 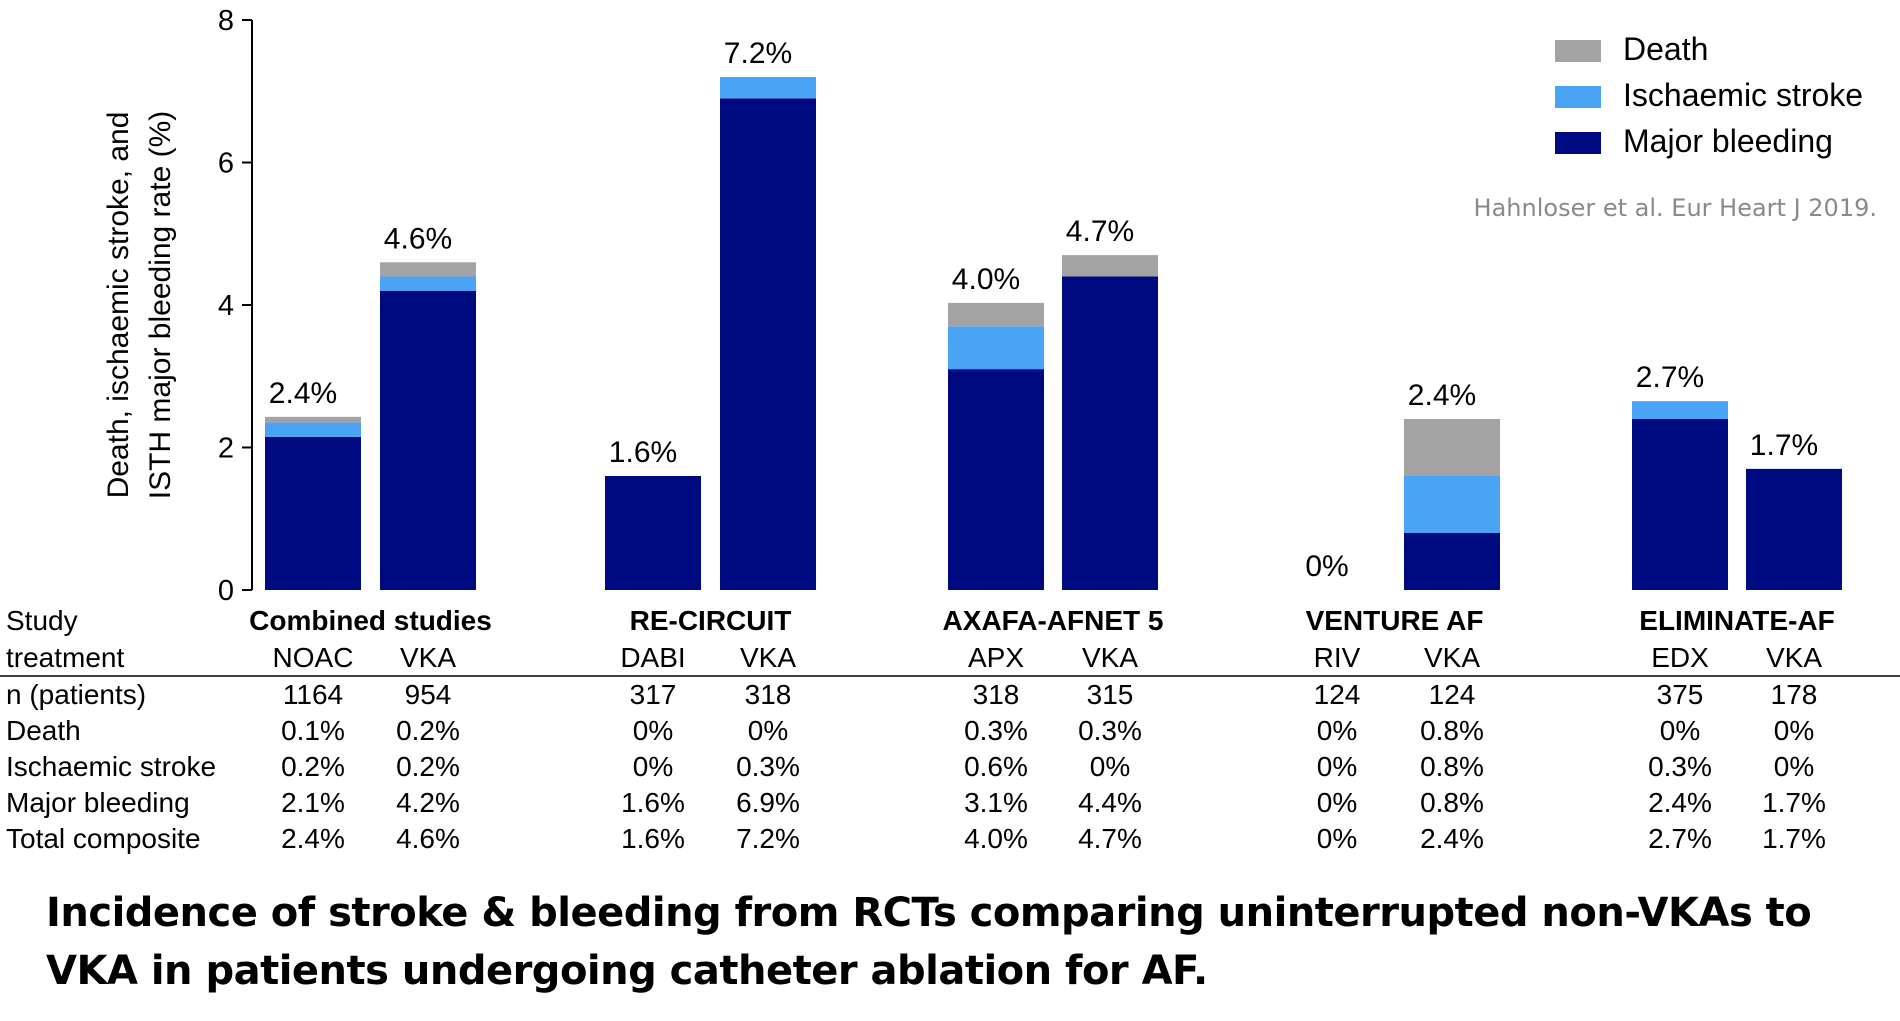 I want to click on table-cell: 954, so click(x=428, y=694).